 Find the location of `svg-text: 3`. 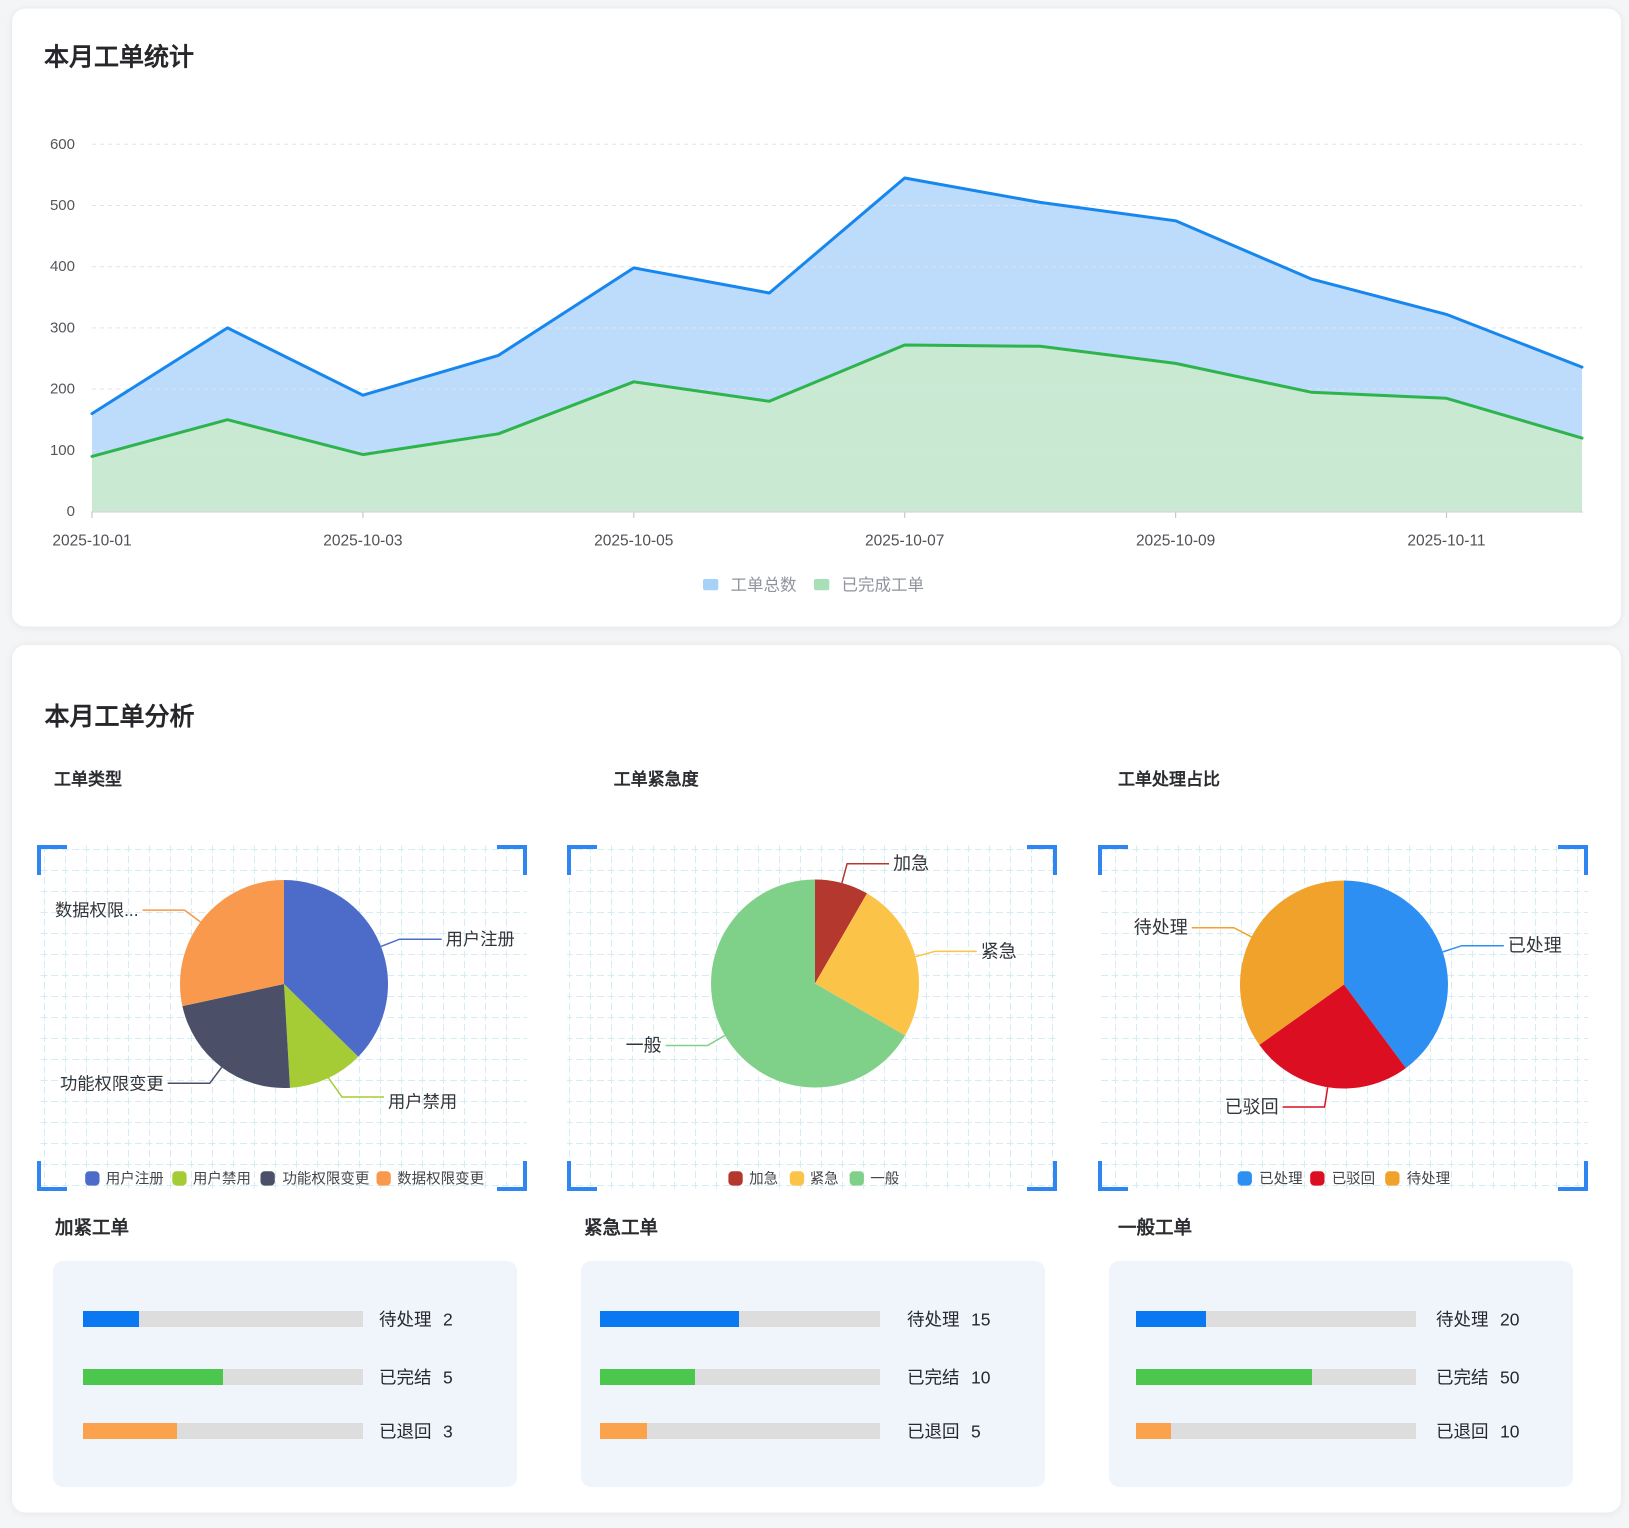

svg-text: 3 is located at coordinates (448, 1432).